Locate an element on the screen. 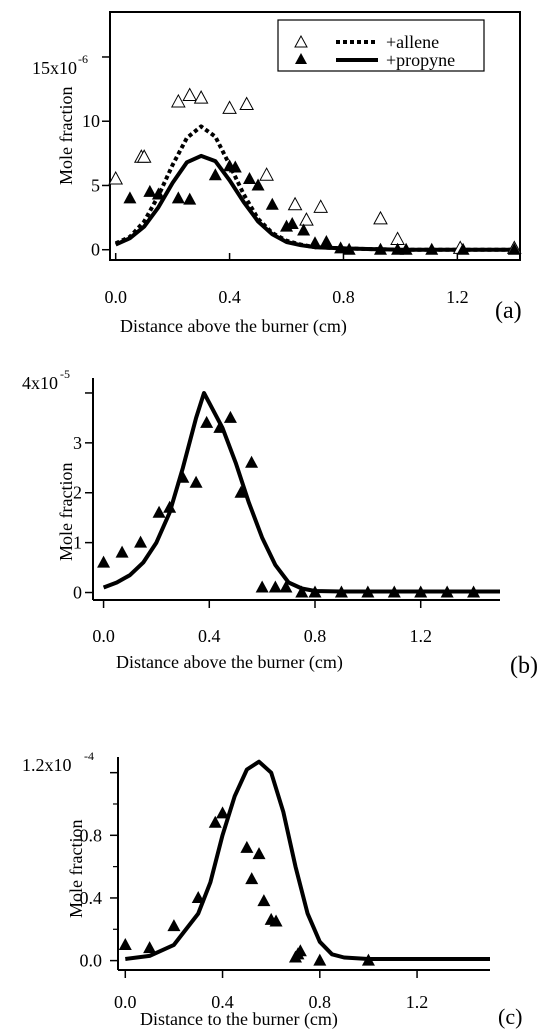  y-tick-label: 5 is located at coordinates (95, 185).